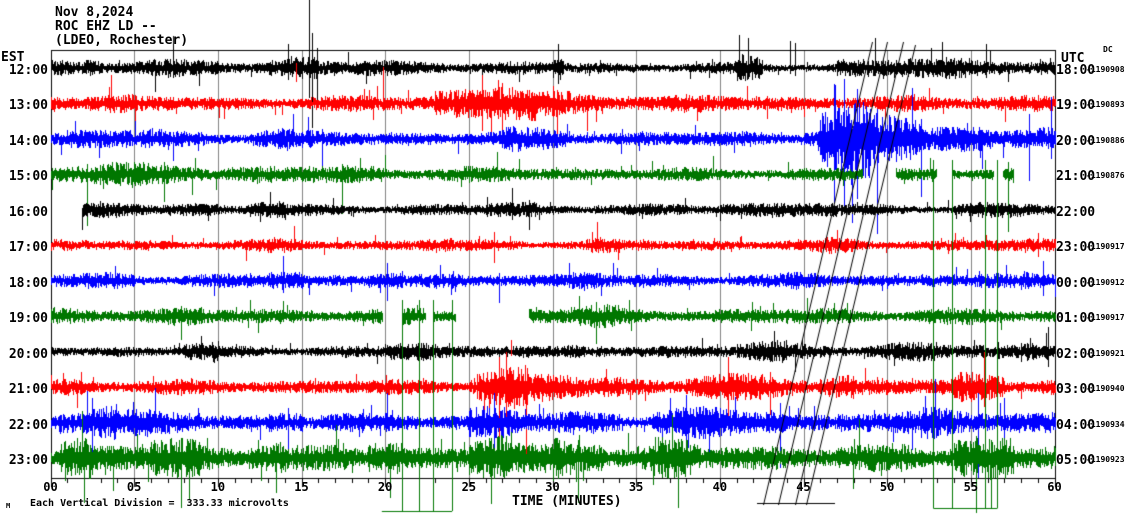 Image resolution: width=1130 pixels, height=519 pixels. What do you see at coordinates (720, 487) in the screenshot?
I see `x-tick-label: 40` at bounding box center [720, 487].